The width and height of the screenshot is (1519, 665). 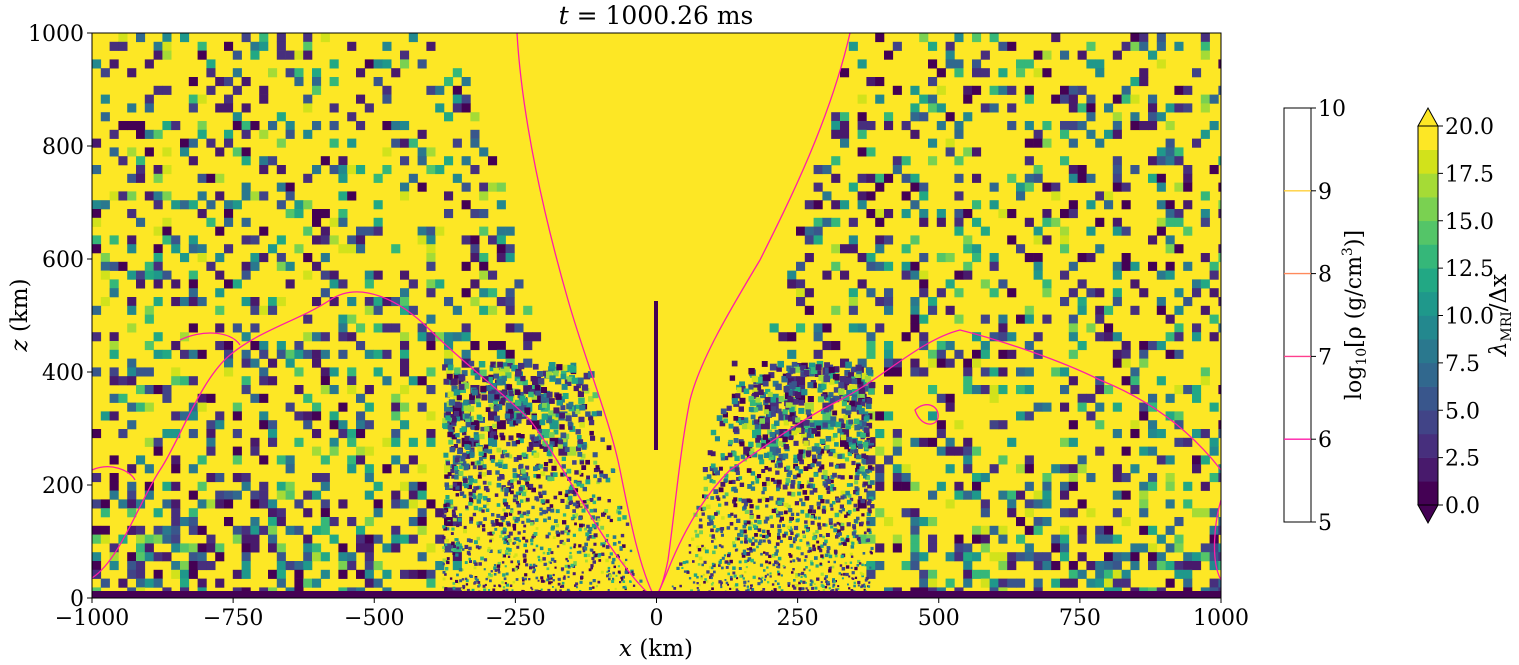 I want to click on y-axis-label: z (km), so click(x=20, y=315).